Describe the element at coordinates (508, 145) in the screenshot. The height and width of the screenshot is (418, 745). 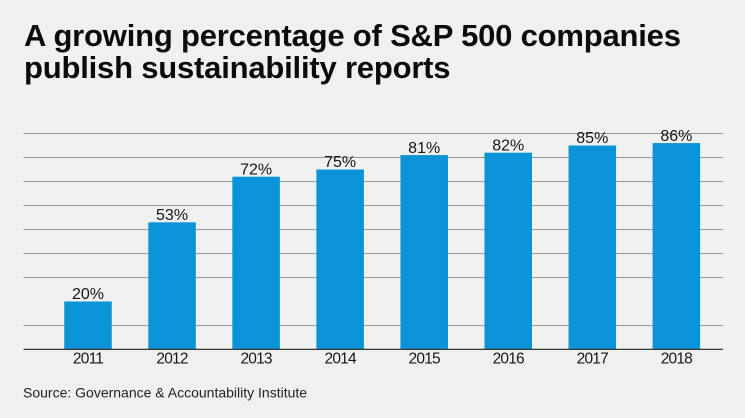
I see `svg-text: 82%` at that location.